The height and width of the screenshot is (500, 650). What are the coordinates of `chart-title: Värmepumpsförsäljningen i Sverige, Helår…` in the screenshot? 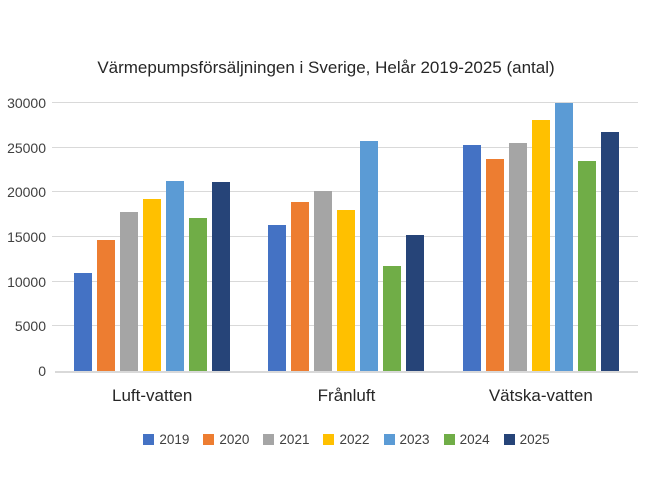 It's located at (326, 67).